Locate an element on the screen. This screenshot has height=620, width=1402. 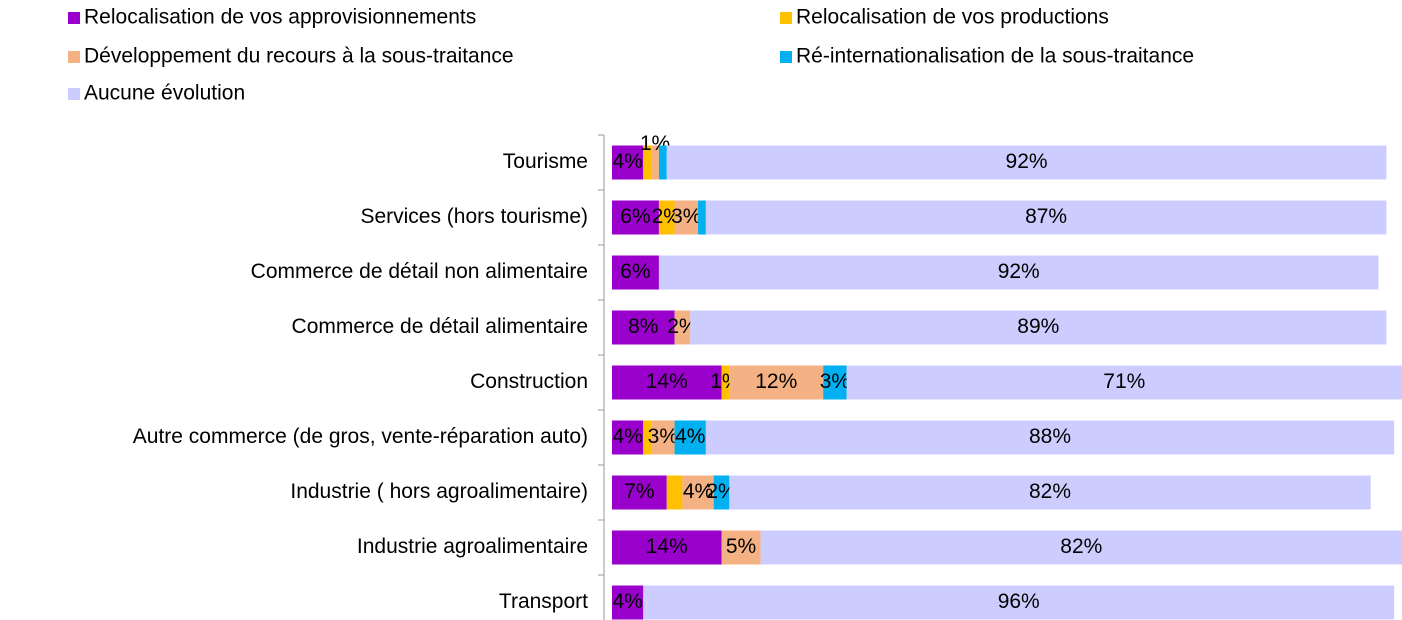
category-label: Commerce de détail non alimentaire is located at coordinates (419, 271).